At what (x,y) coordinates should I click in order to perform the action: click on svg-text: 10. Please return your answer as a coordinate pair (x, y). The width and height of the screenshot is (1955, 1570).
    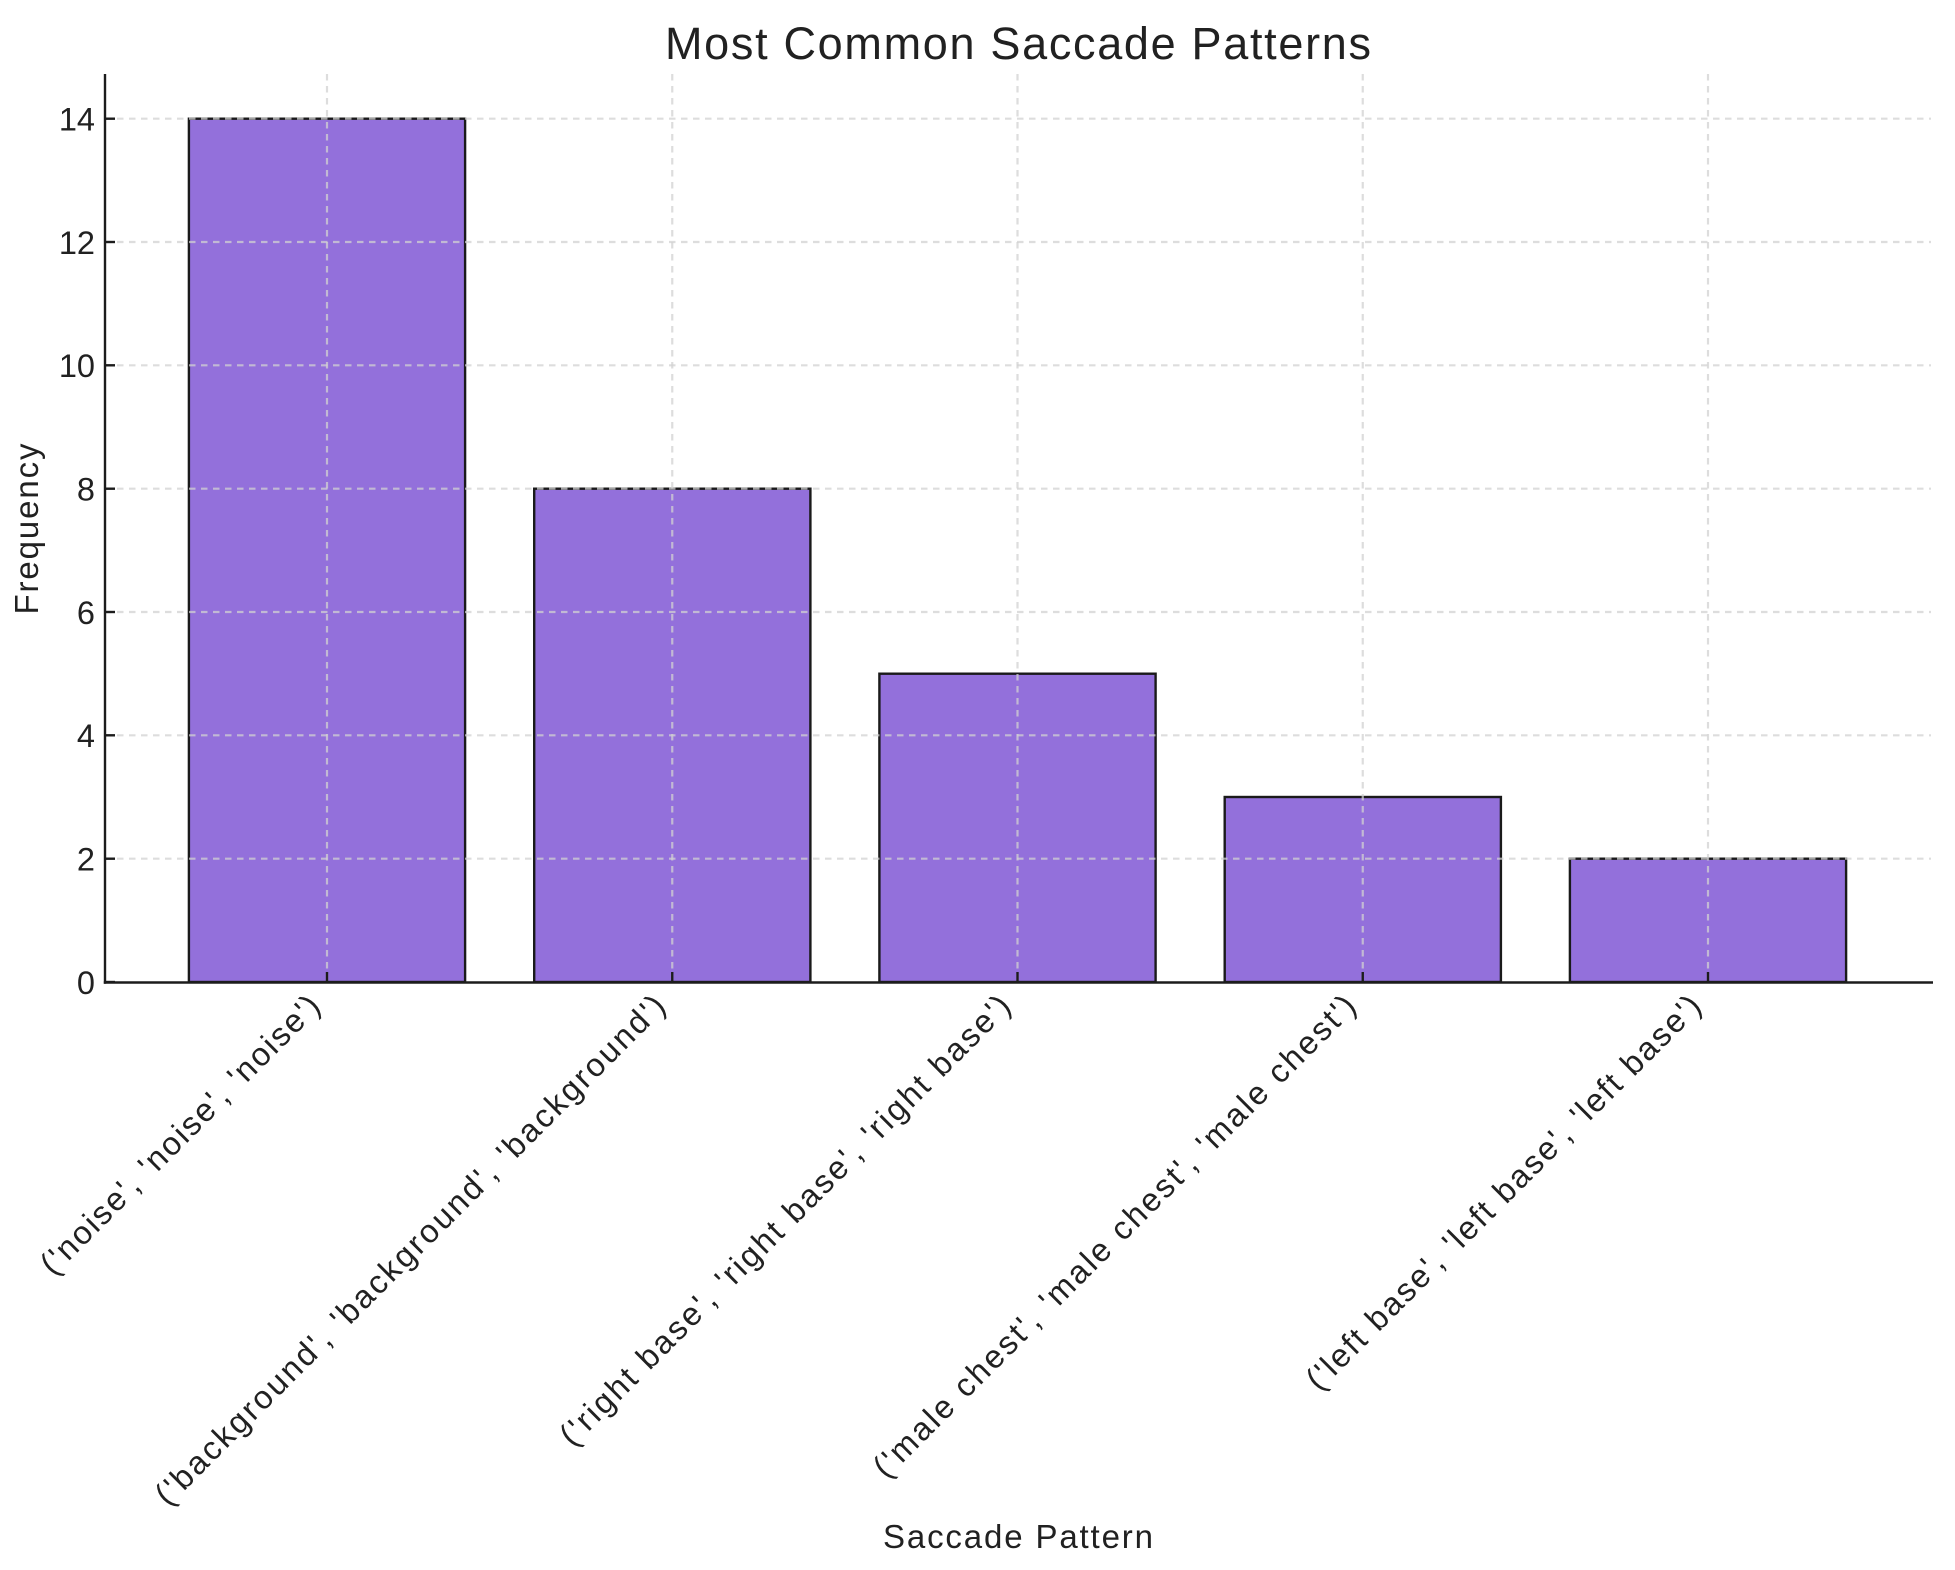
    Looking at the image, I should click on (77, 366).